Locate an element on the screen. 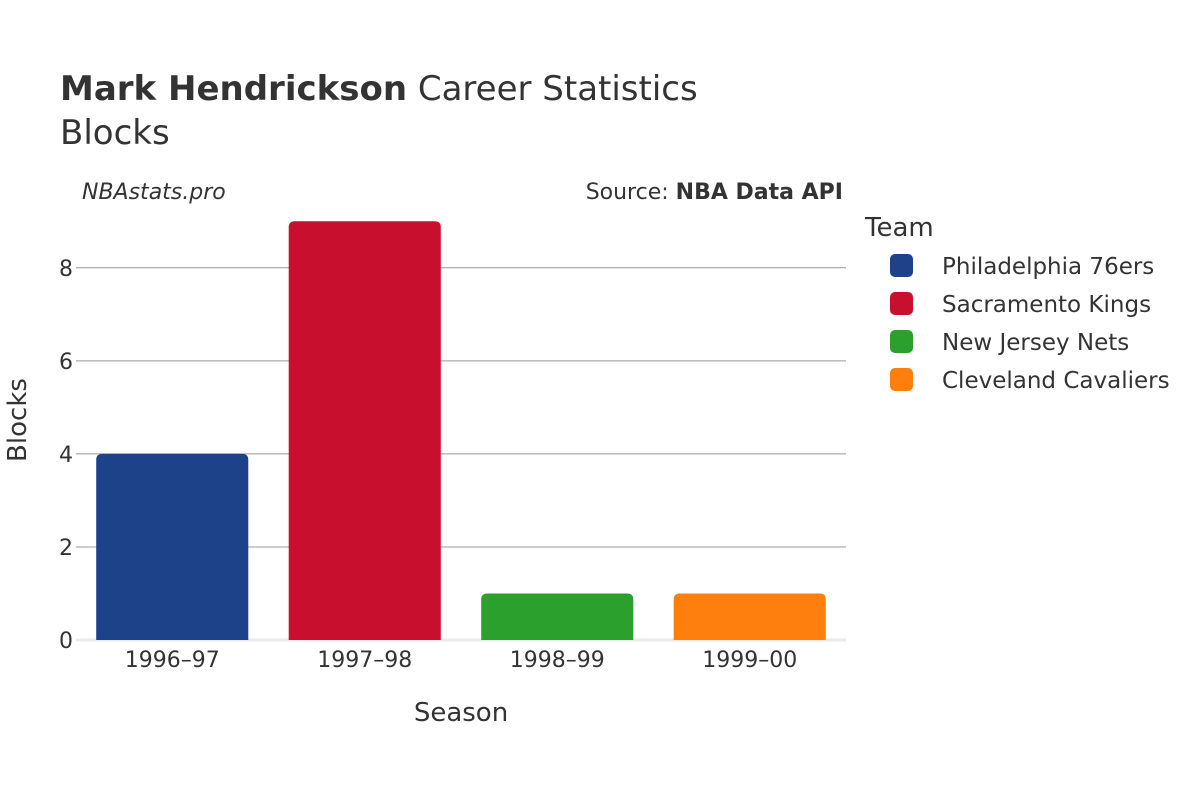 The image size is (1200, 800). x-tick-label: 1996–97 is located at coordinates (172, 660).